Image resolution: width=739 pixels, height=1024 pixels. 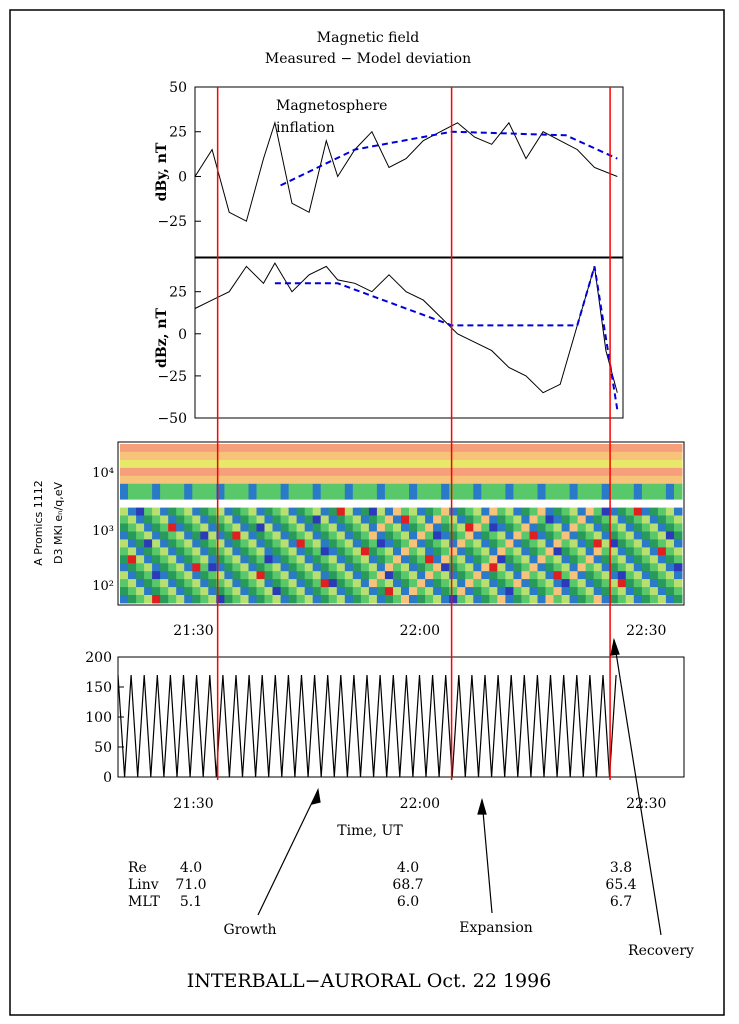 I want to click on y-tick-label: −25, so click(x=172, y=377).